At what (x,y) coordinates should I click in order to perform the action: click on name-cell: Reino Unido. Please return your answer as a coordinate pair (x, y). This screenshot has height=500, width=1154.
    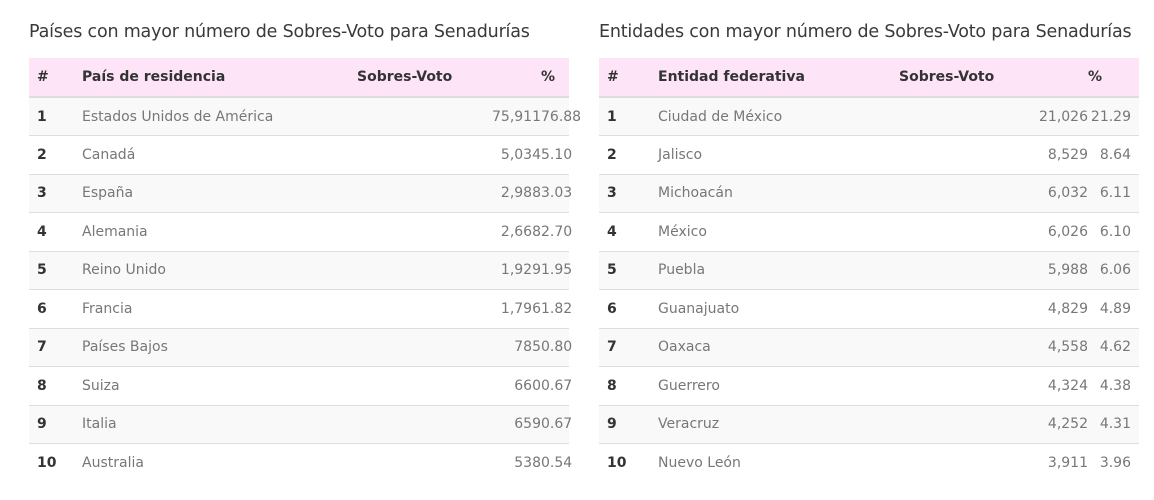
    Looking at the image, I should click on (124, 270).